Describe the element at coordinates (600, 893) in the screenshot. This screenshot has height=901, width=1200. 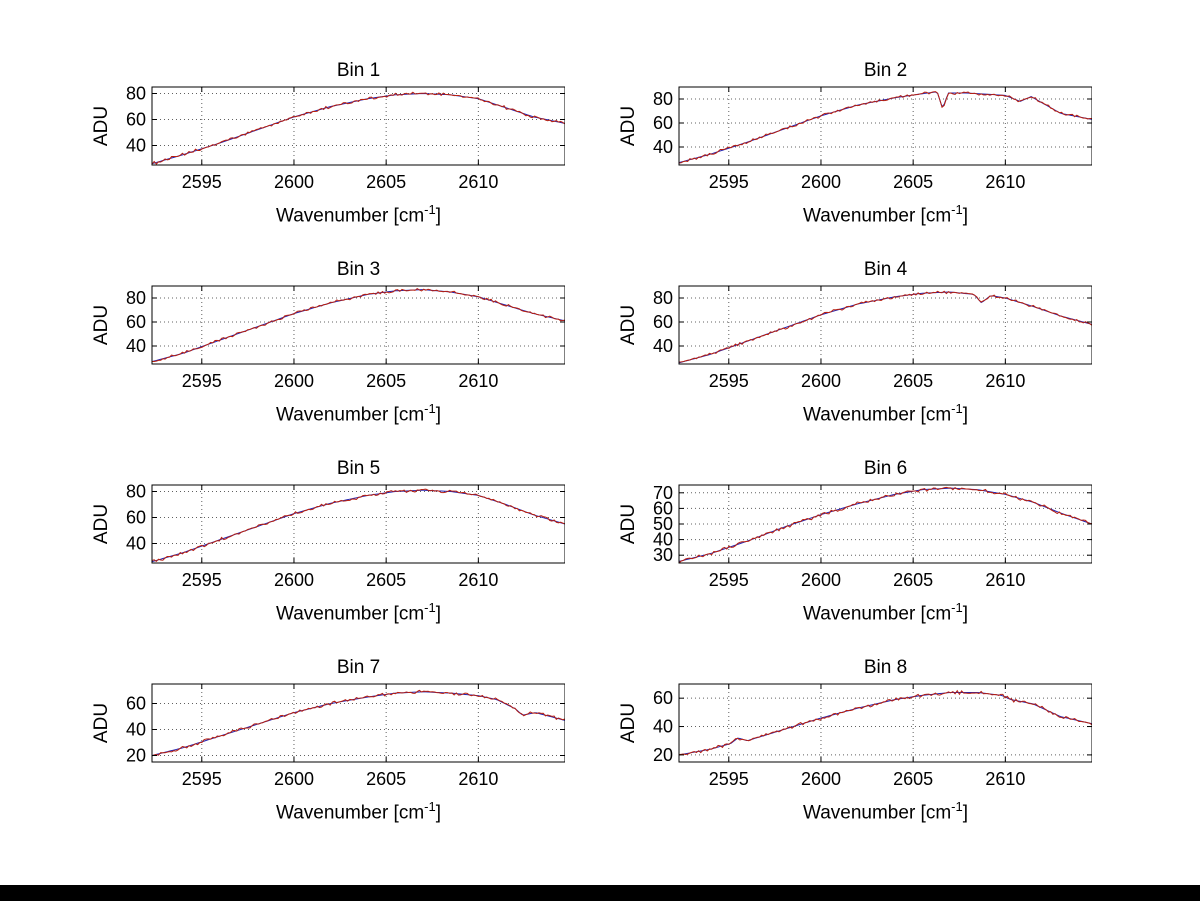
I see `bottom-black-bar` at that location.